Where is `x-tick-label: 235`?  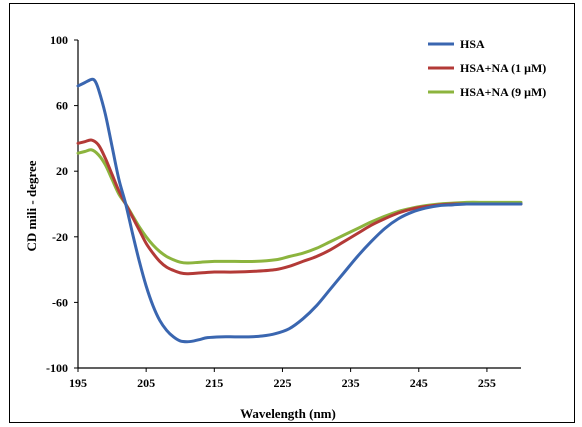
x-tick-label: 235 is located at coordinates (351, 383).